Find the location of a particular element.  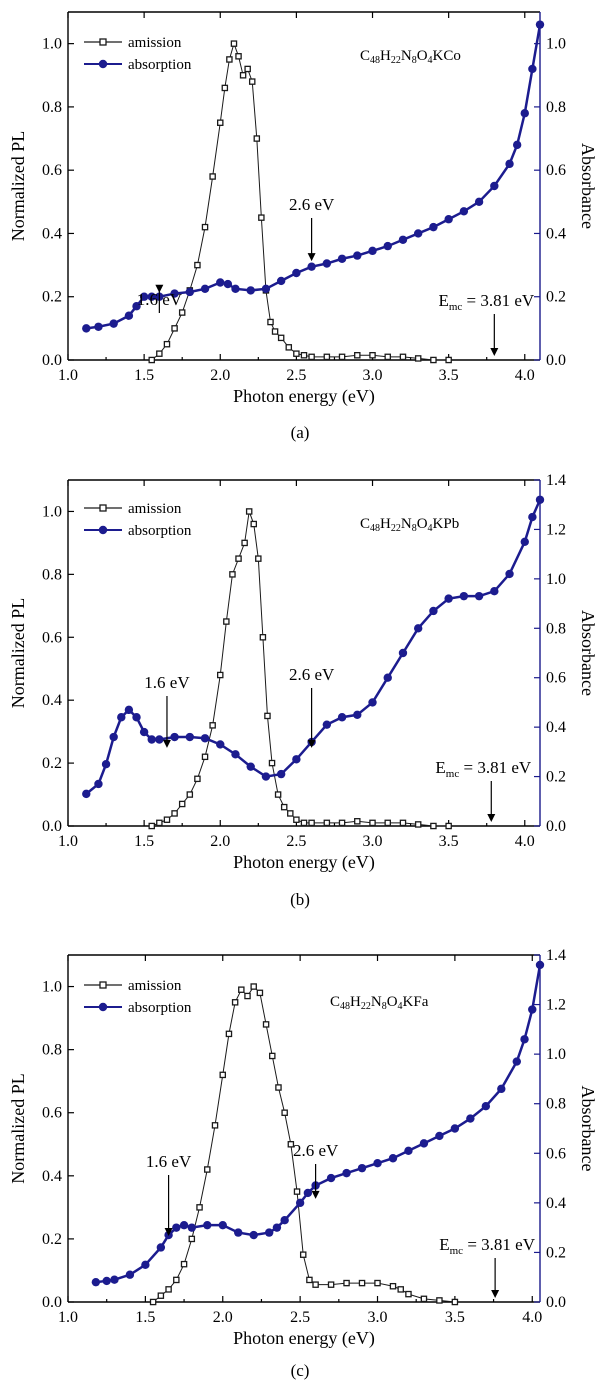

x-tick-label: 3.0 is located at coordinates (378, 1317).